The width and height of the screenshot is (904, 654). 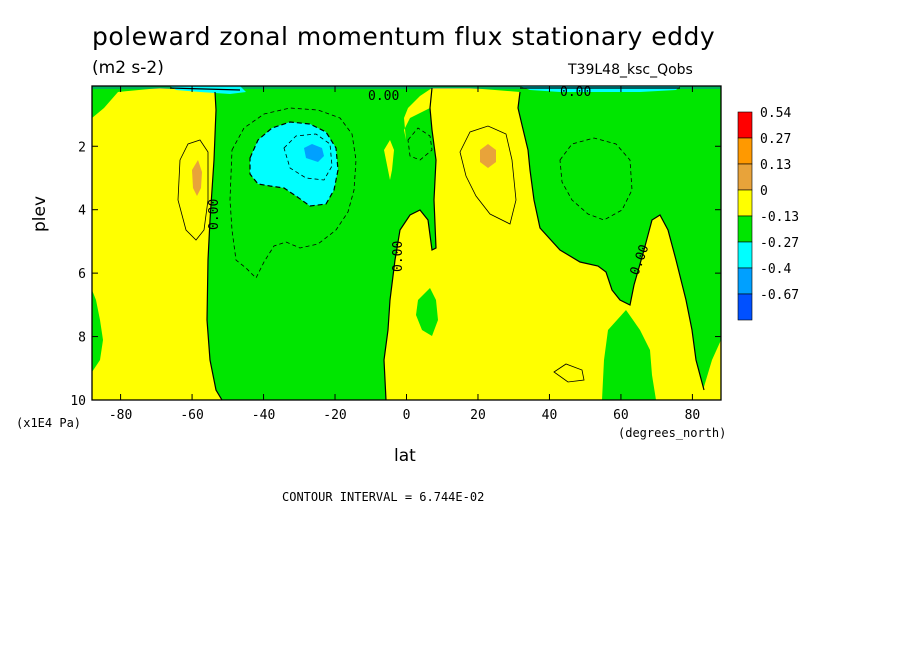 What do you see at coordinates (779, 217) in the screenshot?
I see `legend-level-label: -0.13` at bounding box center [779, 217].